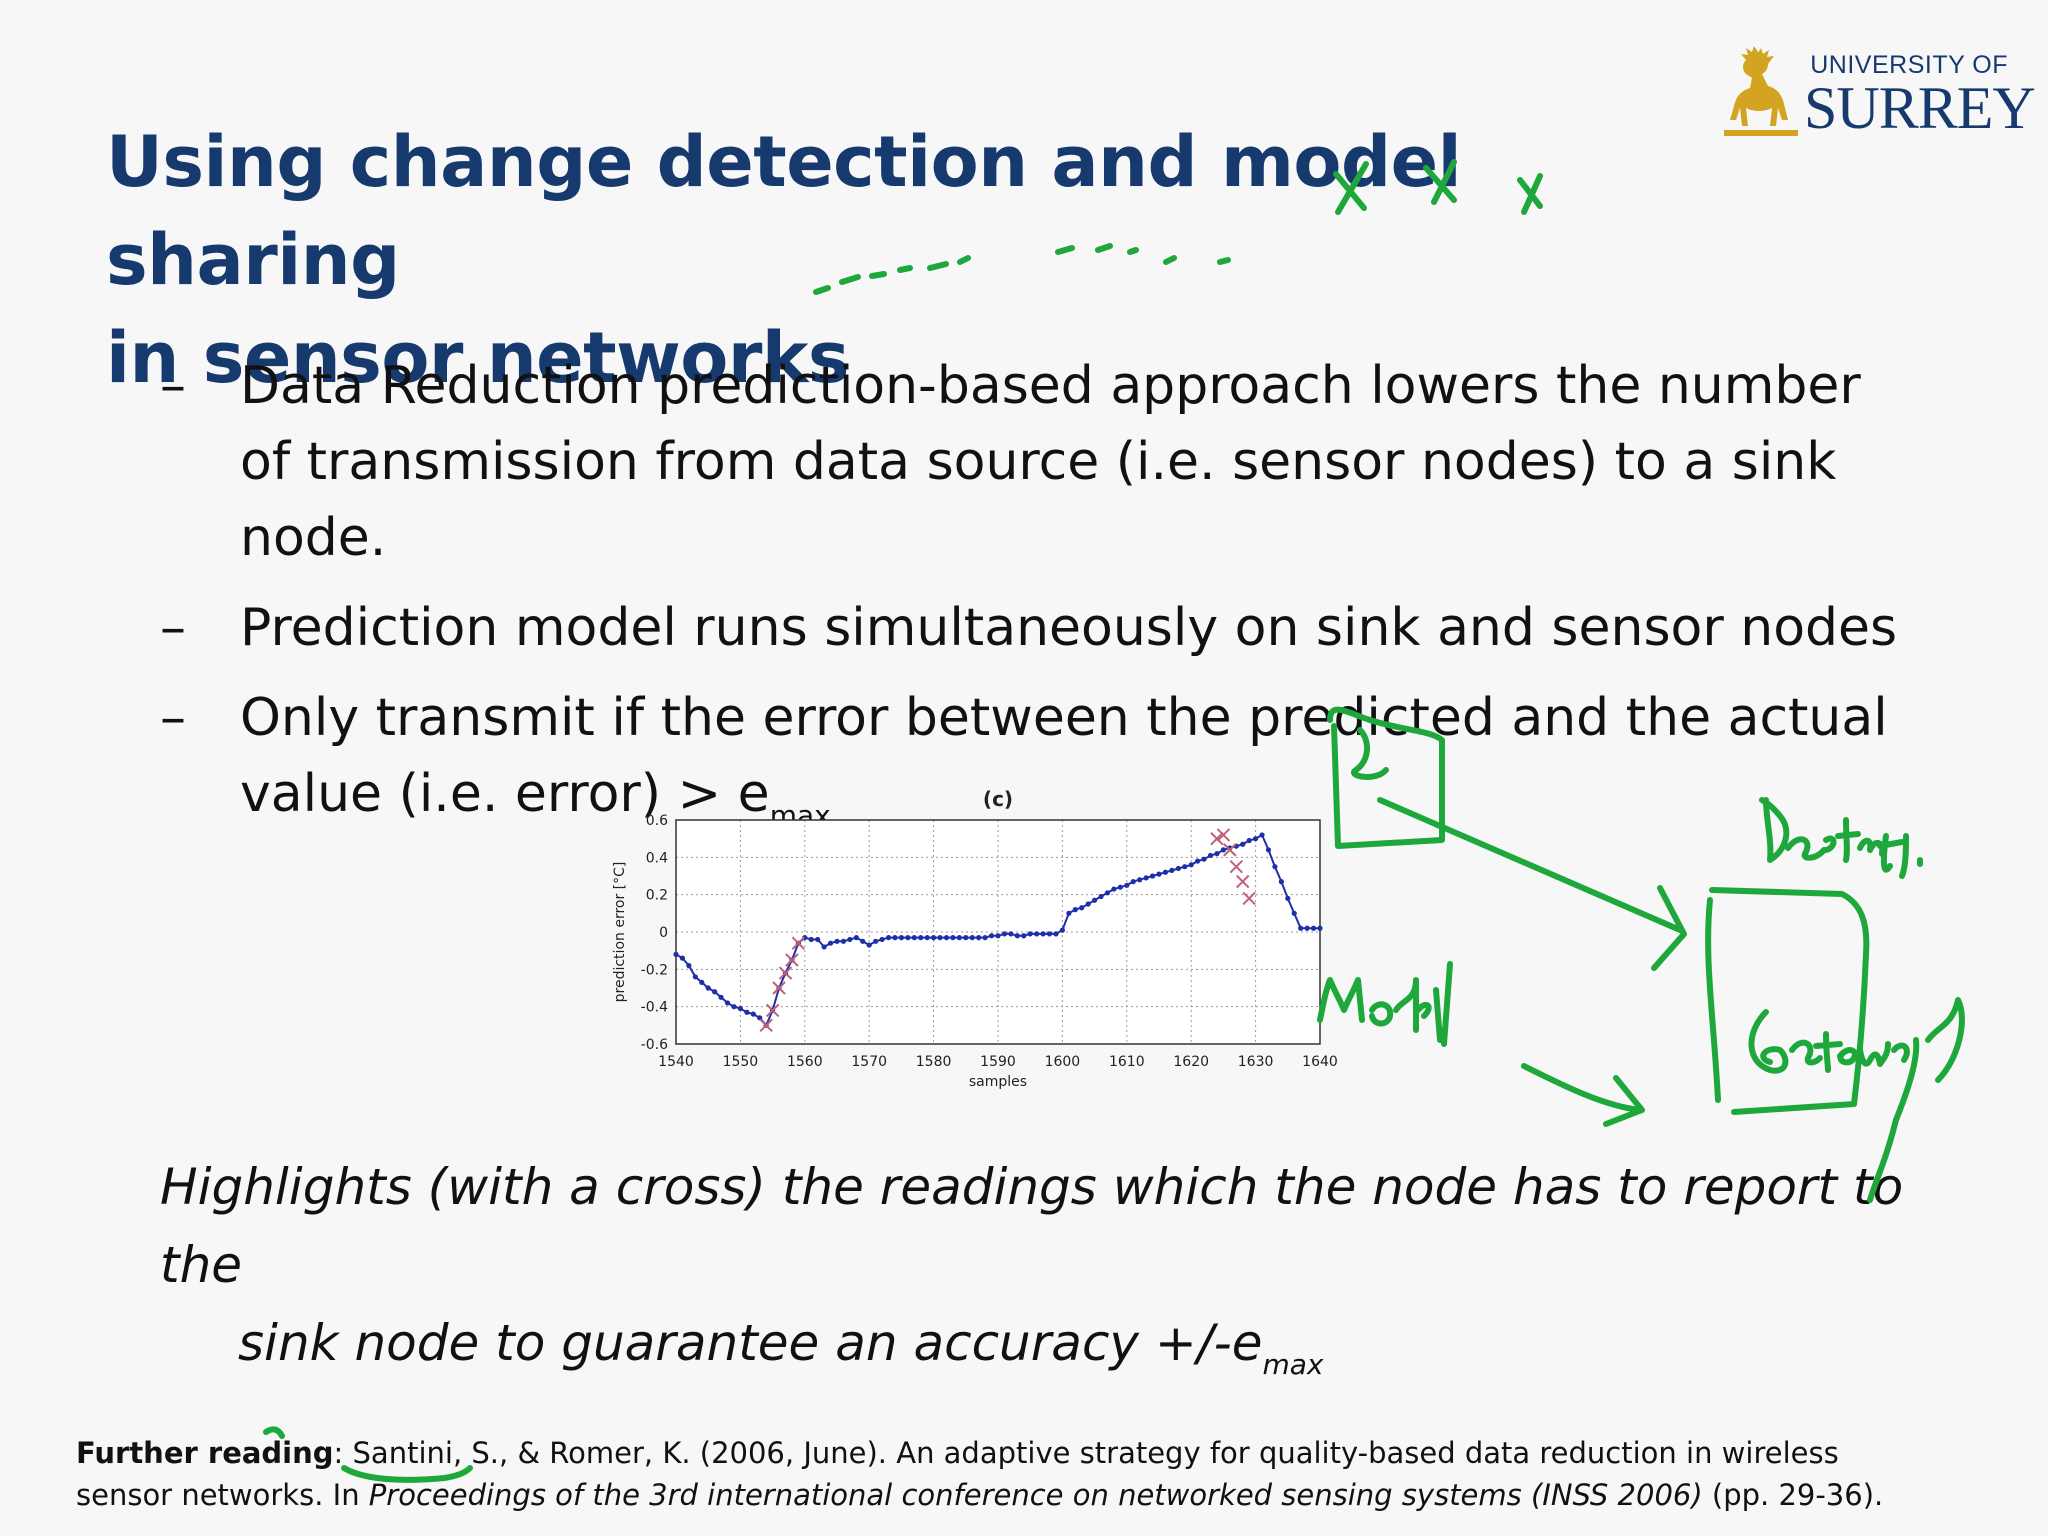 Image resolution: width=2048 pixels, height=1536 pixels. What do you see at coordinates (1063, 1062) in the screenshot?
I see `x-tick-label: 1600` at bounding box center [1063, 1062].